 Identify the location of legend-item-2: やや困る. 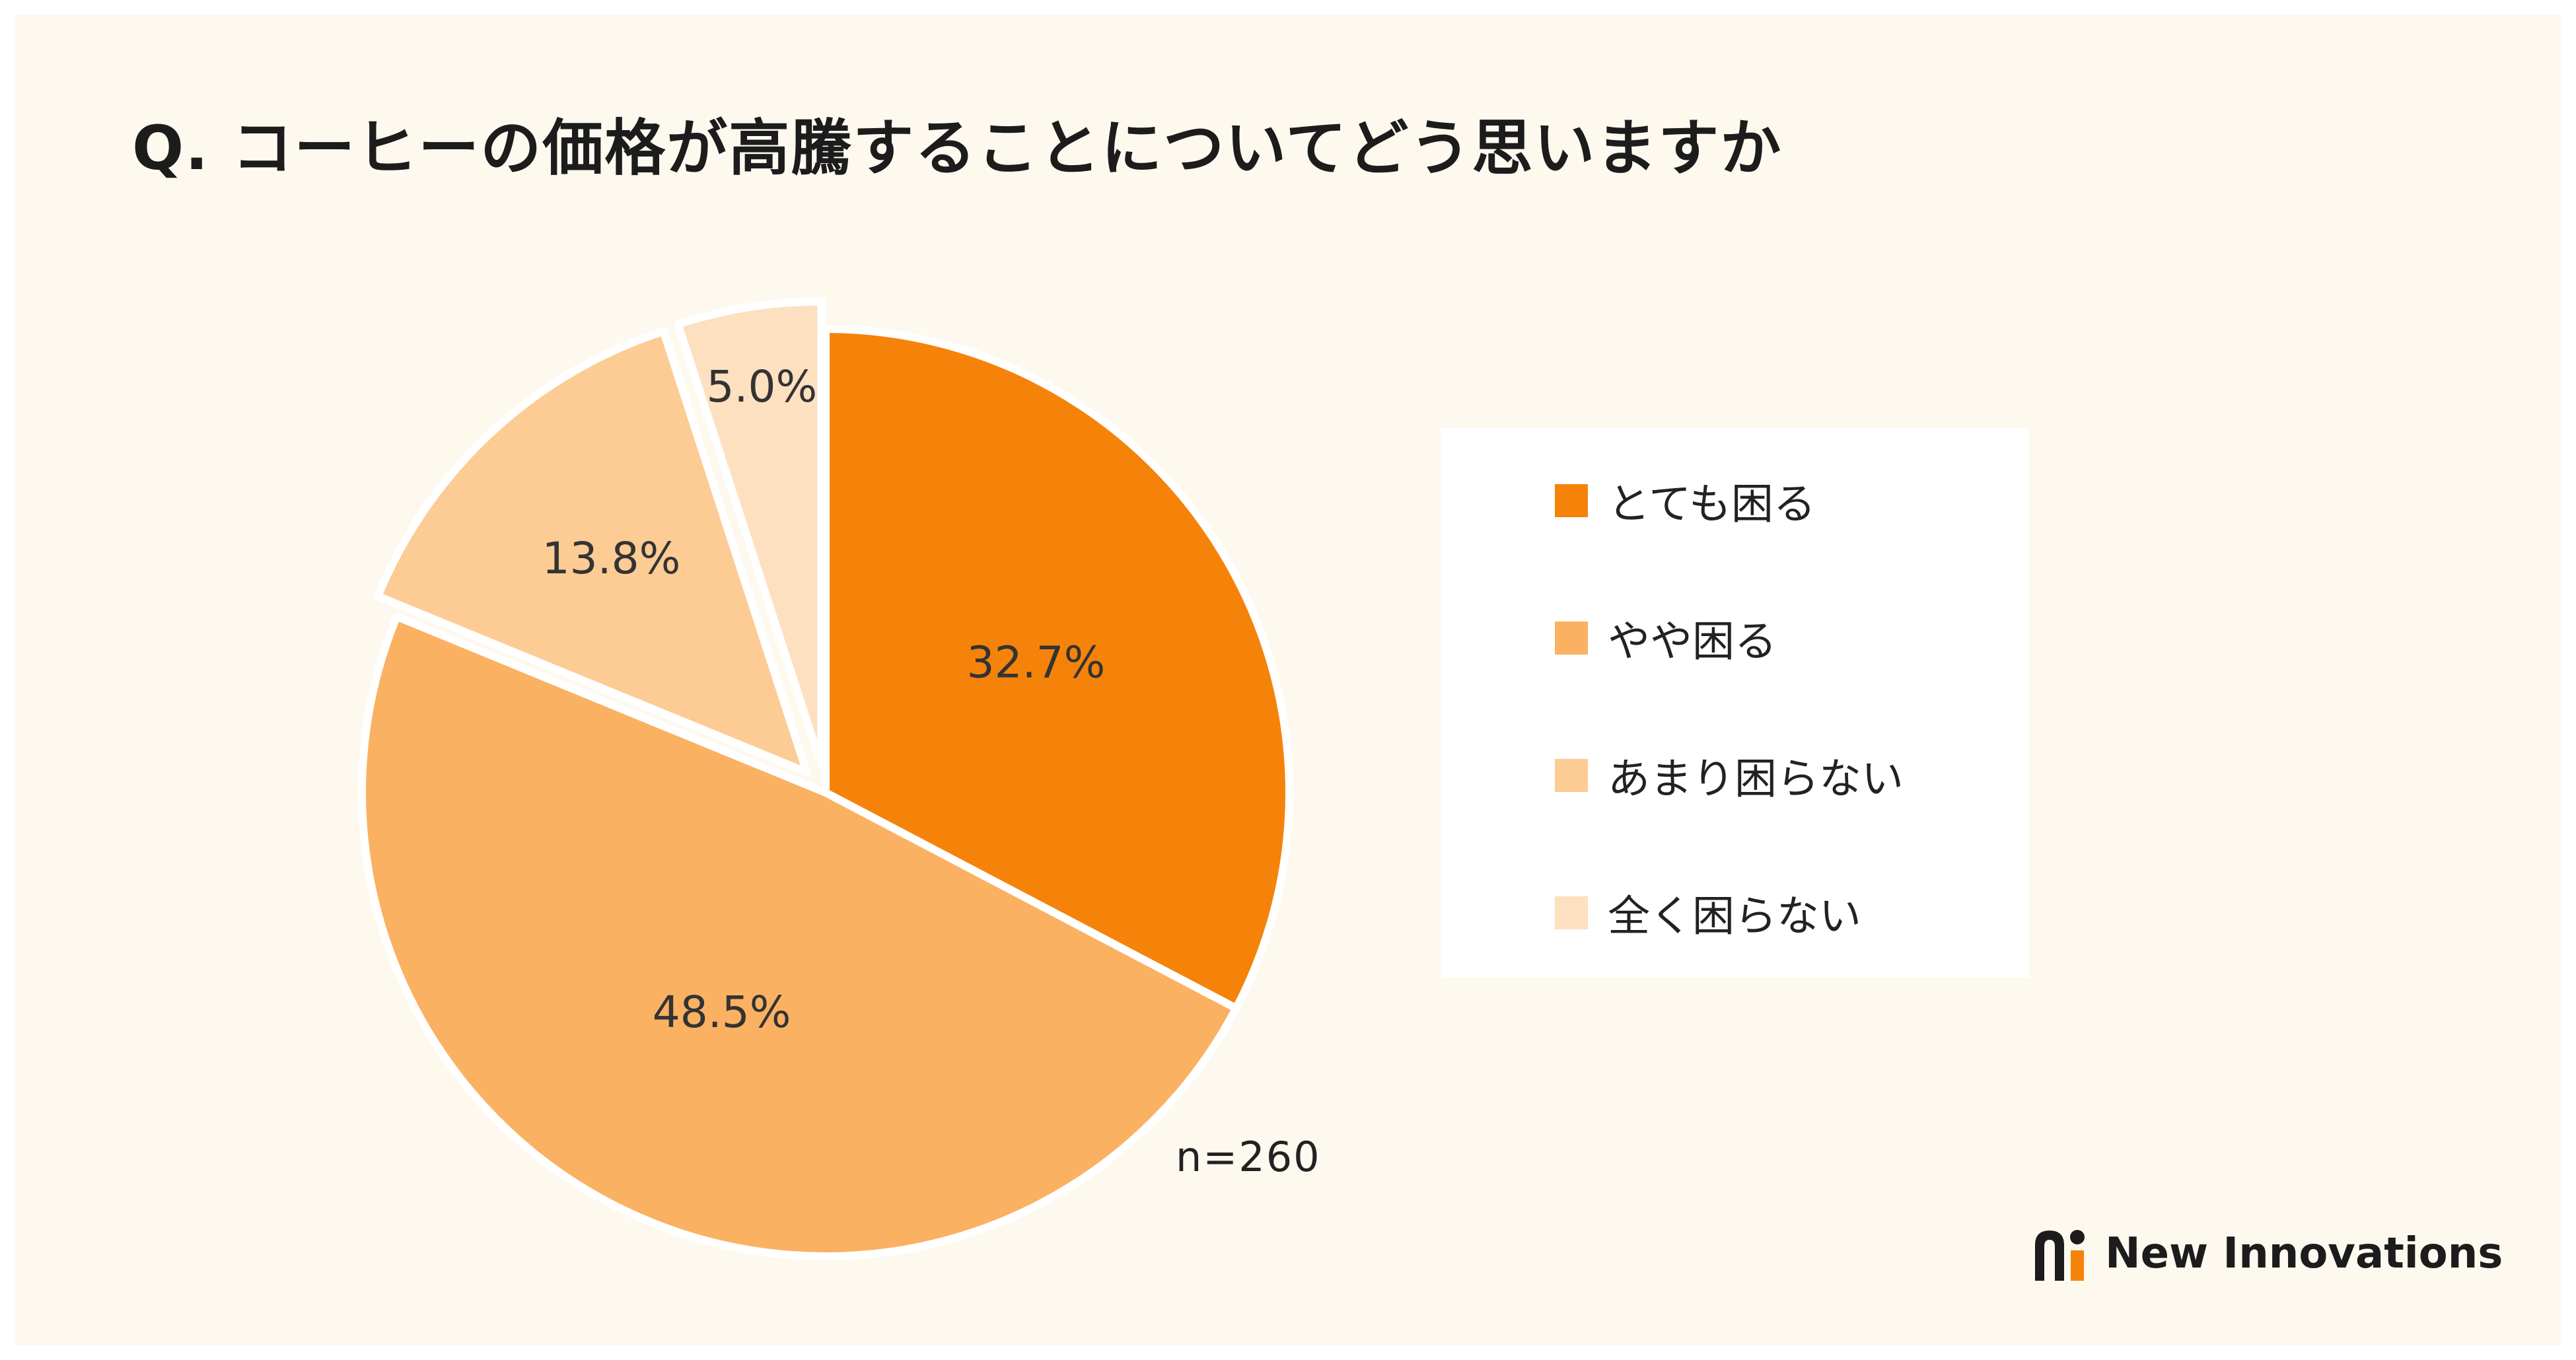
(1666, 639).